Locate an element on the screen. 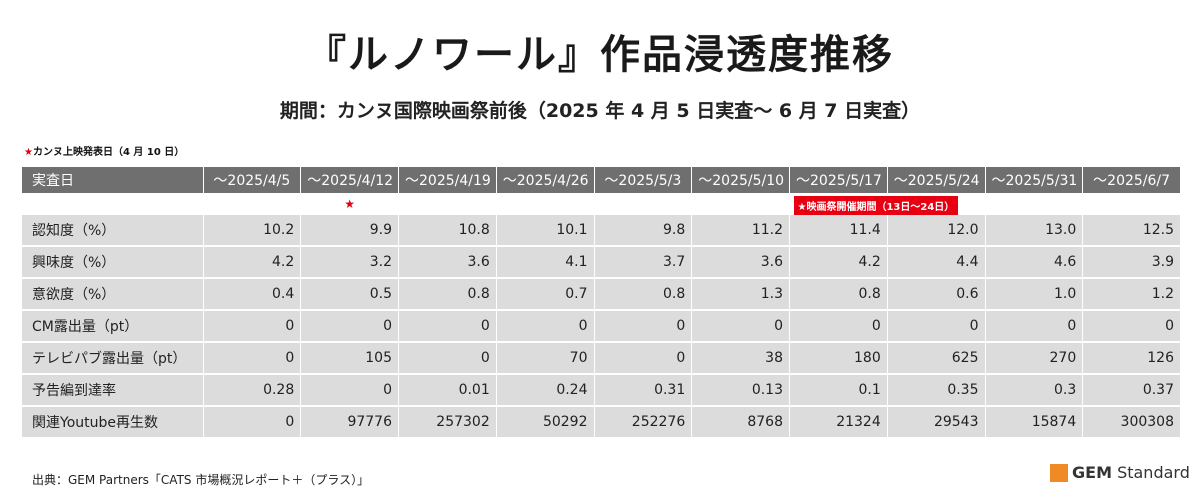  row-label: テレビパブ露出量（pt） is located at coordinates (113, 358).